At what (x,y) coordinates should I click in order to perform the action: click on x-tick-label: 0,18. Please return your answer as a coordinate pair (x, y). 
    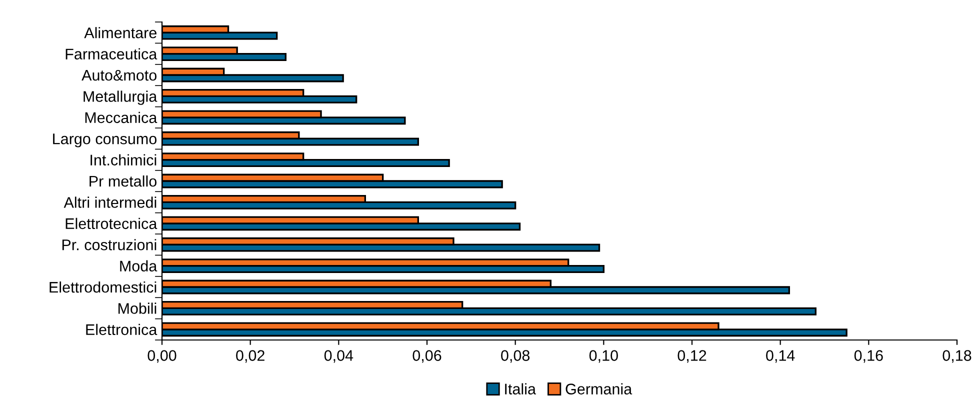
    Looking at the image, I should click on (957, 356).